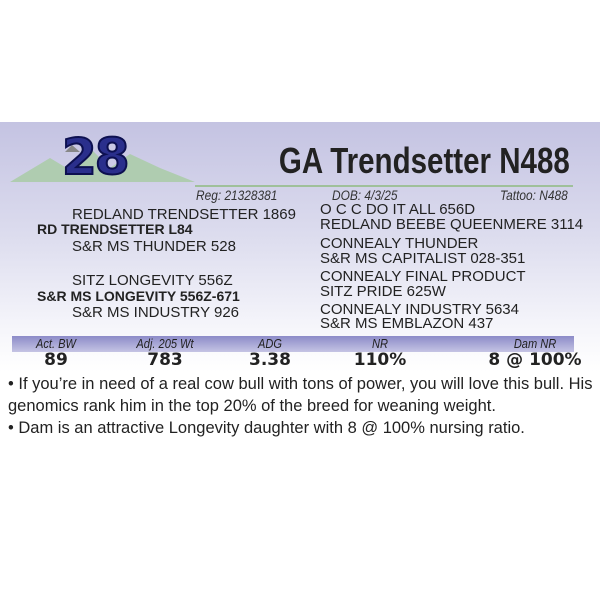 The image size is (600, 600). I want to click on pedigree-sire-dam: S&R MS THUNDER 528, so click(154, 246).